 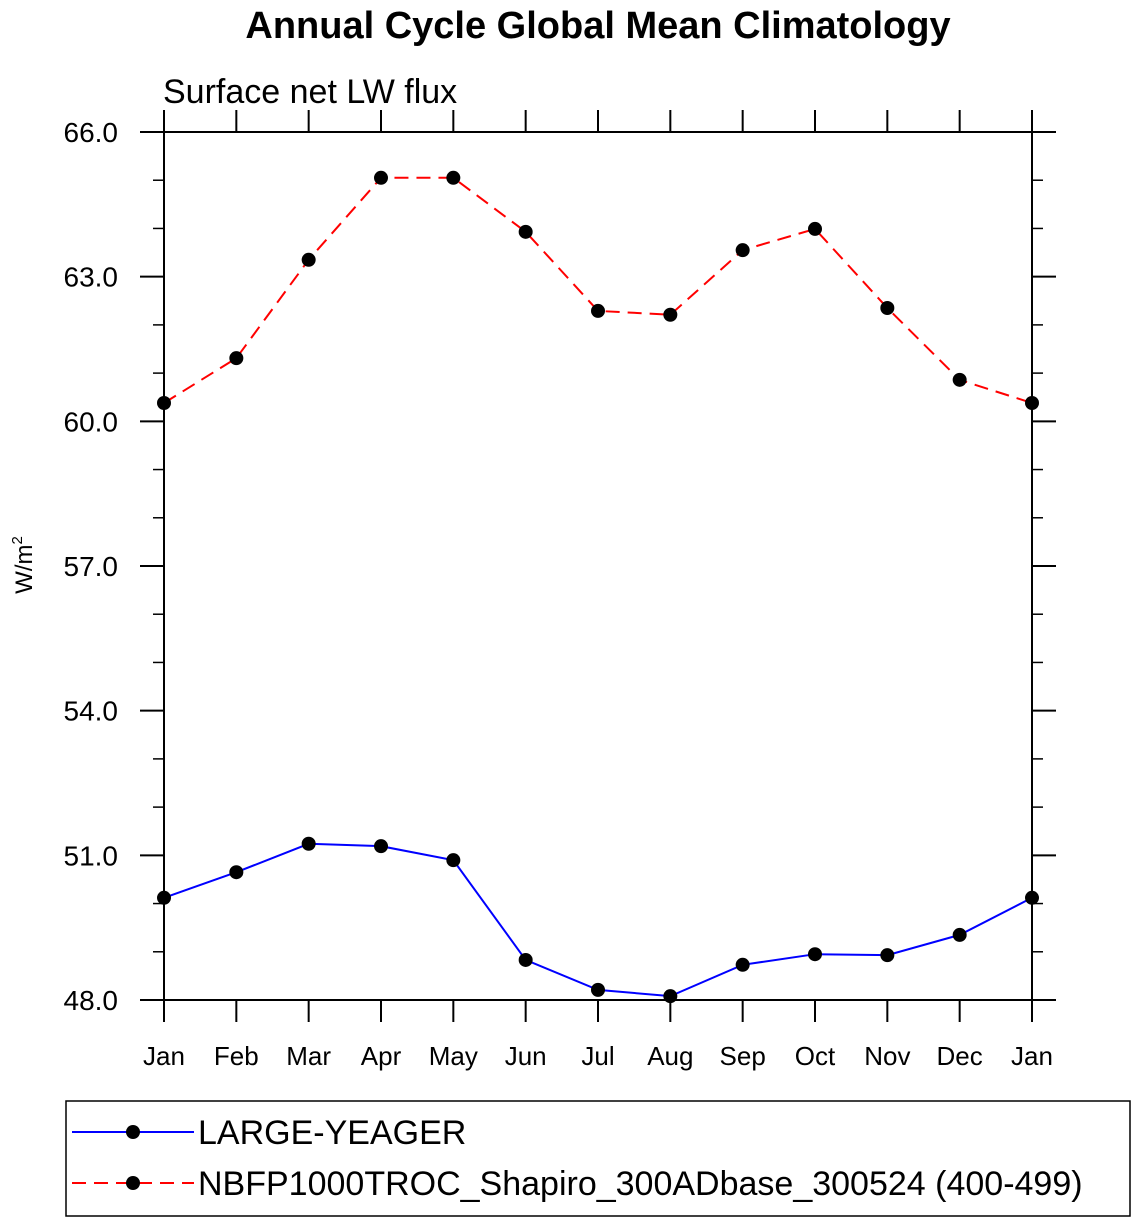 What do you see at coordinates (308, 1056) in the screenshot?
I see `x-tick-label: Mar` at bounding box center [308, 1056].